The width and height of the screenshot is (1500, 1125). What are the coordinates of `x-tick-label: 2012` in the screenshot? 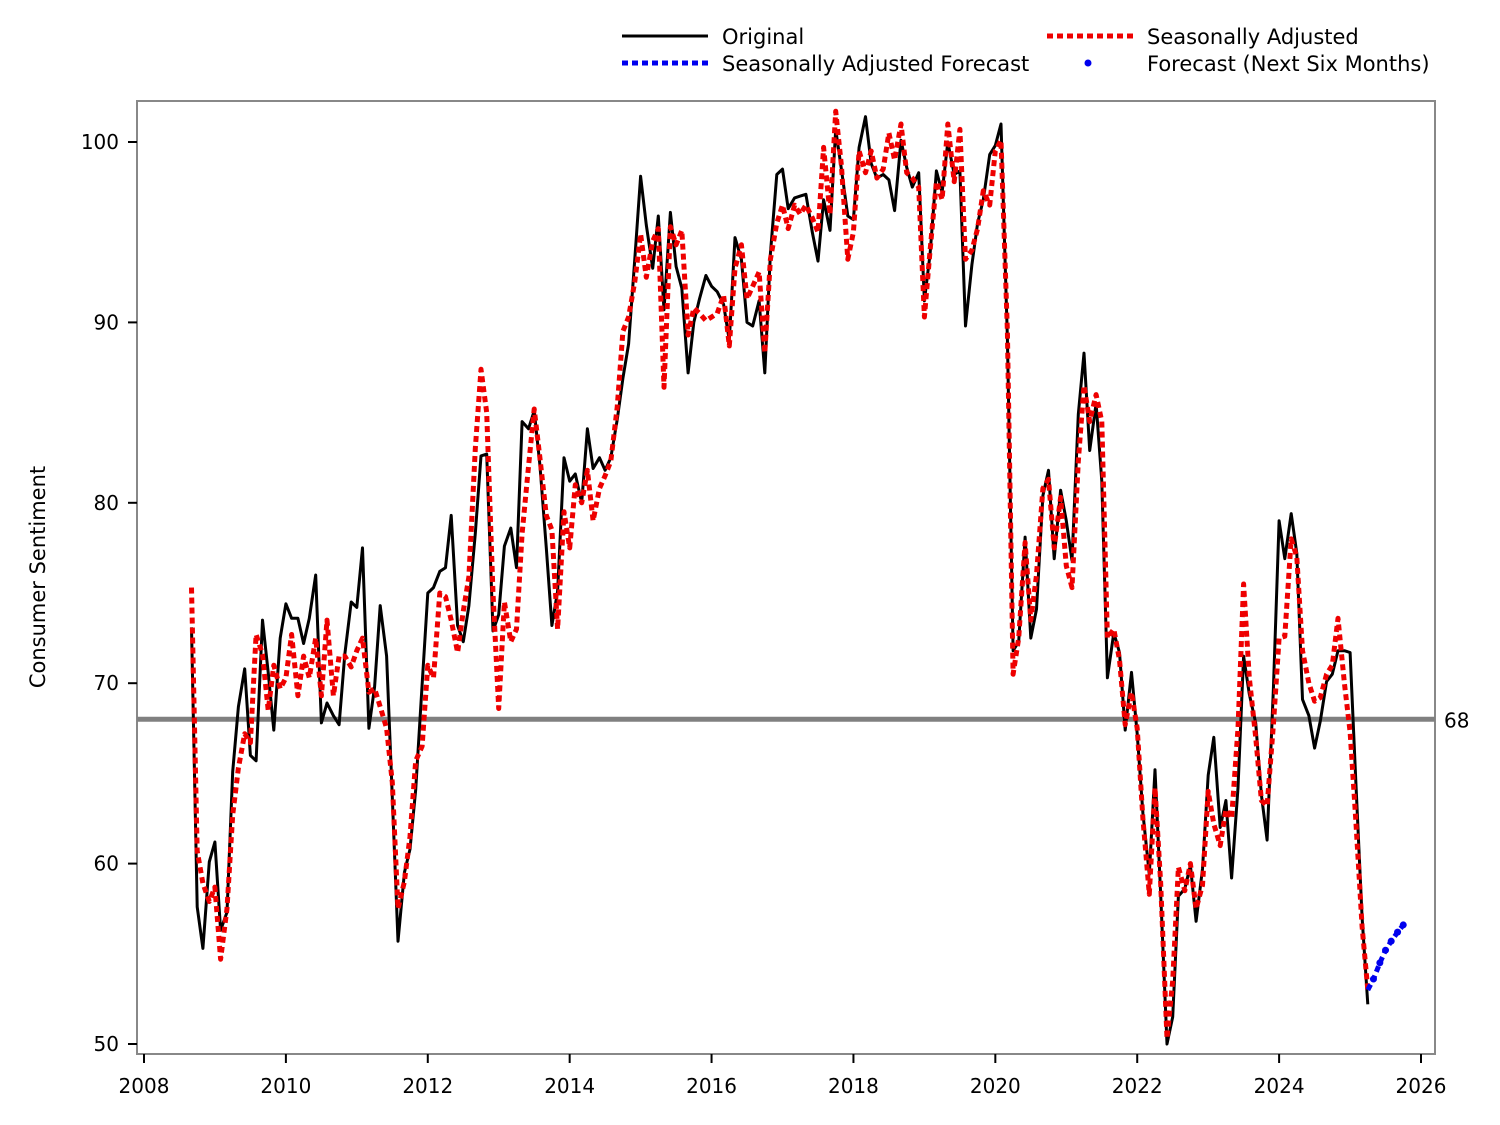 It's located at (427, 1086).